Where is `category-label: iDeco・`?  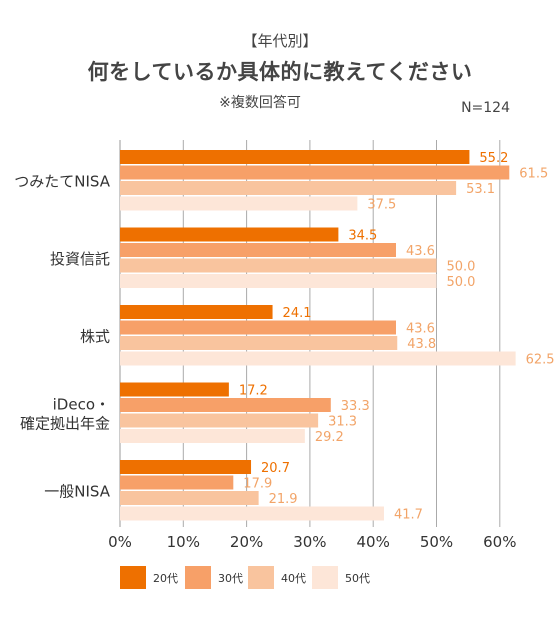 category-label: iDeco・ is located at coordinates (81, 404).